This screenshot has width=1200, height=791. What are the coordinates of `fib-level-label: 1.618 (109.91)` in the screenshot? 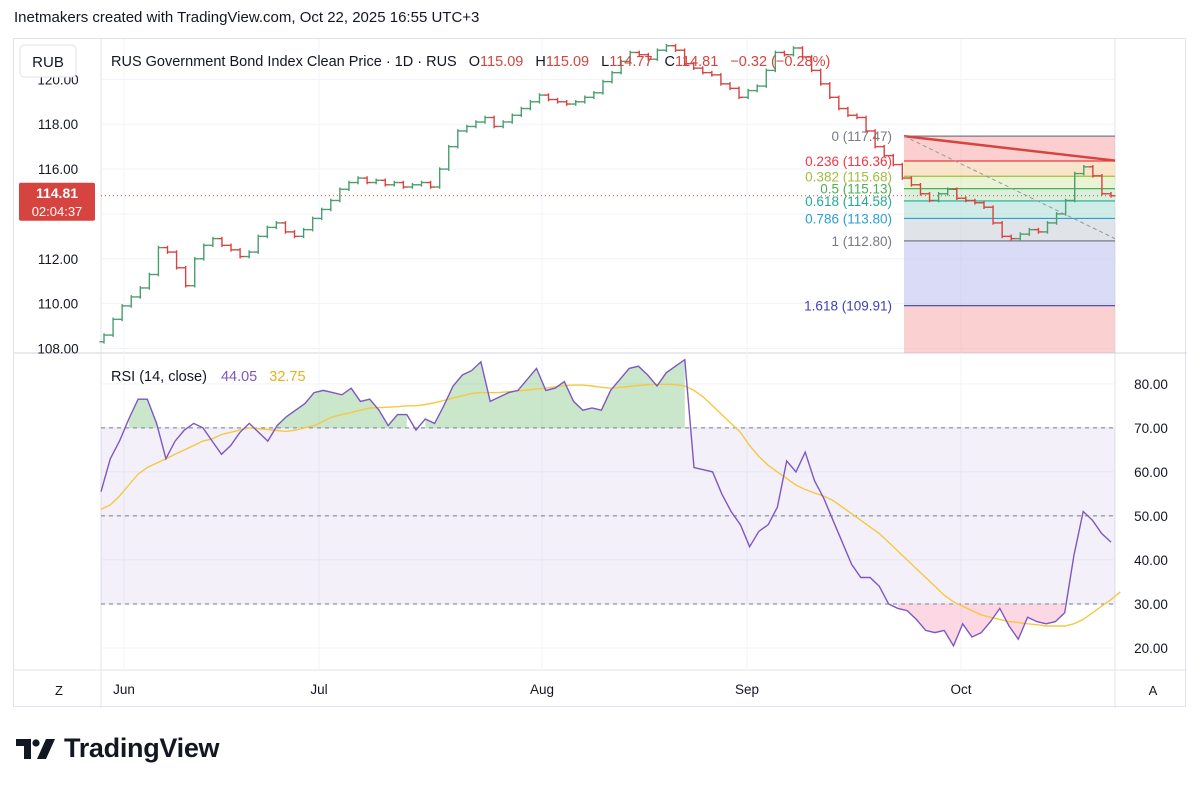 It's located at (848, 306).